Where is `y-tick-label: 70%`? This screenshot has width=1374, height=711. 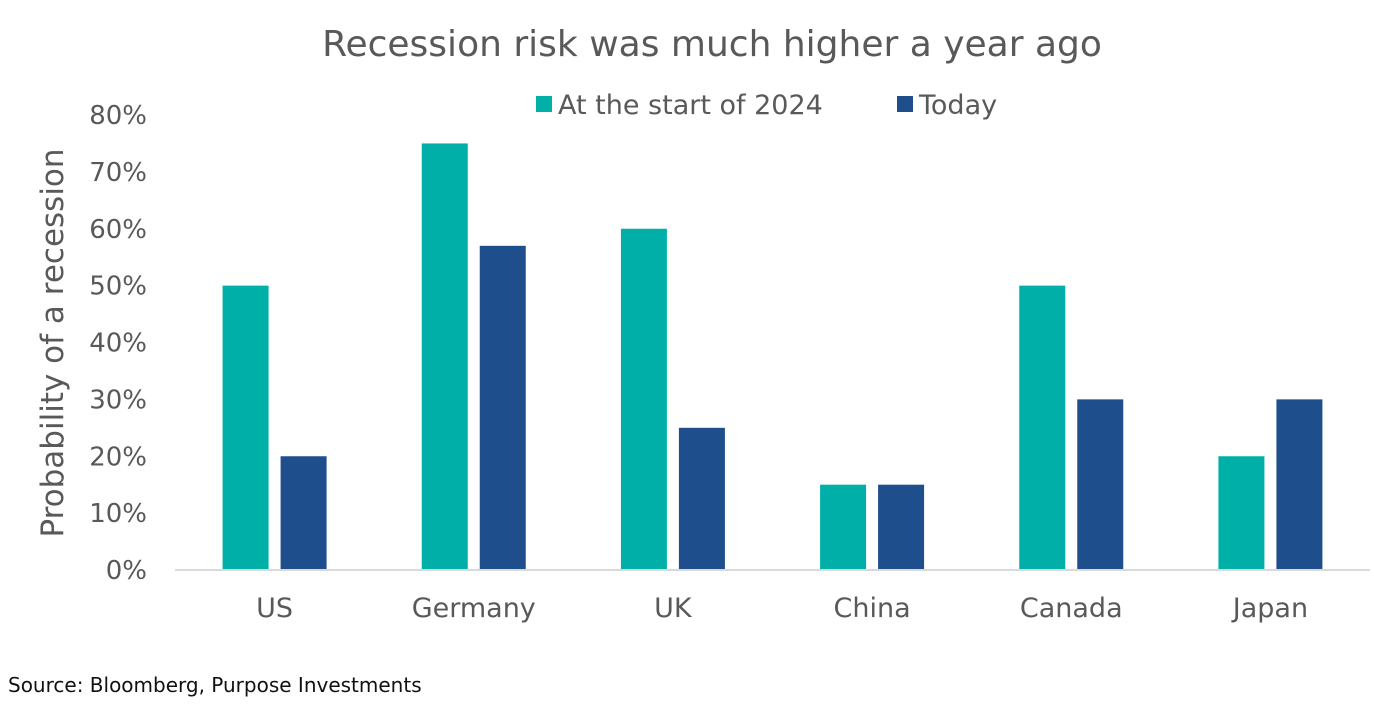
y-tick-label: 70% is located at coordinates (118, 173).